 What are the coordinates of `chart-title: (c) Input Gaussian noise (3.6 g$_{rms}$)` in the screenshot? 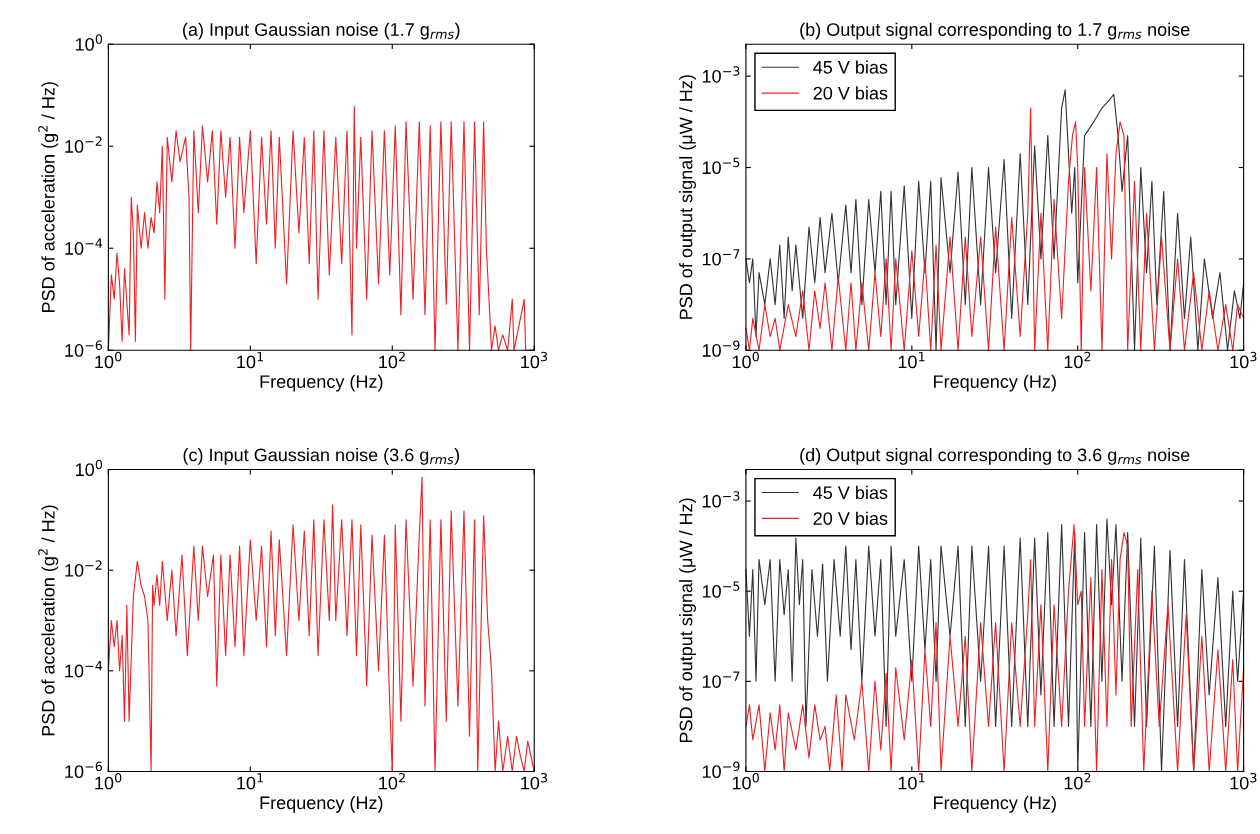 It's located at (321, 456).